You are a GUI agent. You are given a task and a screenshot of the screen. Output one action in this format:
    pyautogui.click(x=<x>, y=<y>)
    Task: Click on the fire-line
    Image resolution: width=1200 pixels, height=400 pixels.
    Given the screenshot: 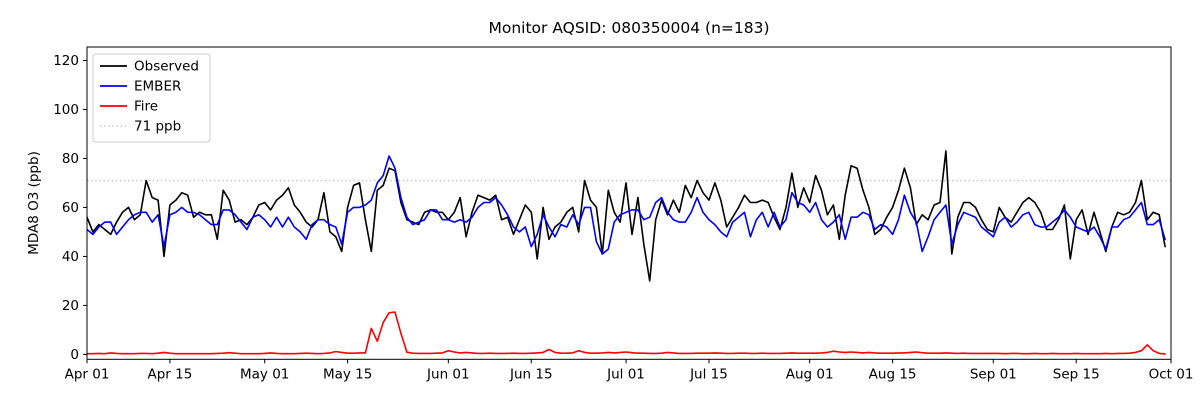 What is the action you would take?
    pyautogui.click(x=626, y=333)
    